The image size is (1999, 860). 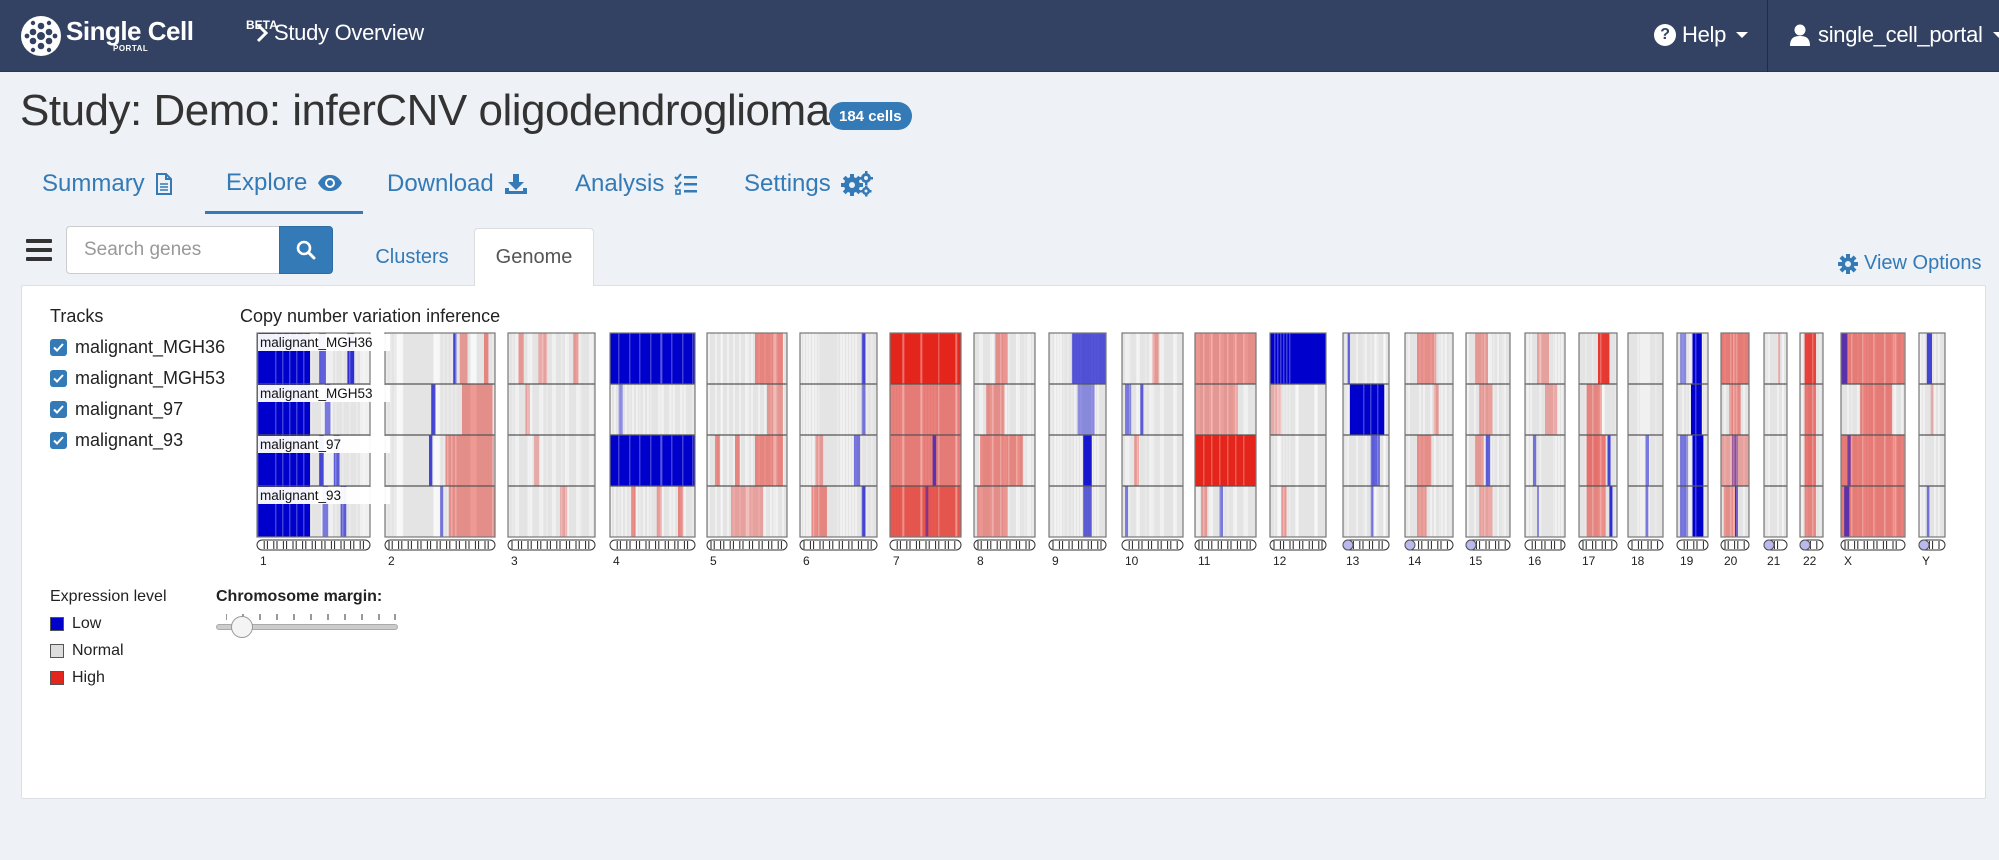 What do you see at coordinates (1077, 450) in the screenshot?
I see `chromosome-9: 9` at bounding box center [1077, 450].